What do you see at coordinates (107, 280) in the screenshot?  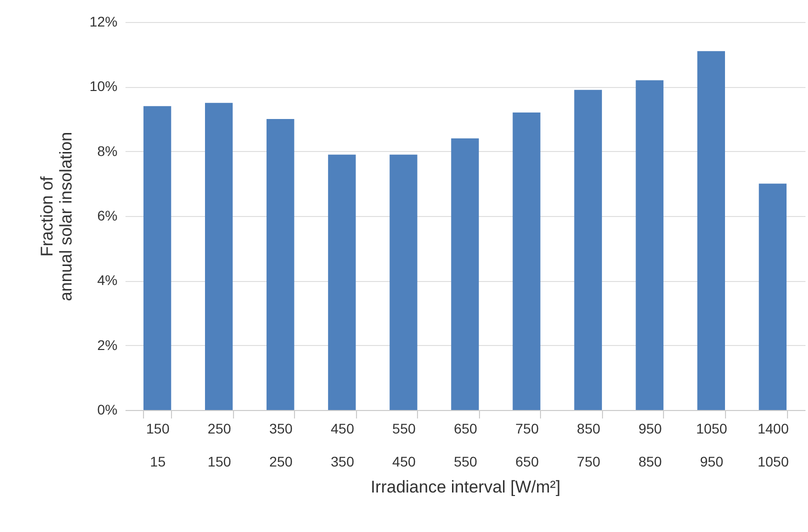 I see `y-tick-label: 4%` at bounding box center [107, 280].